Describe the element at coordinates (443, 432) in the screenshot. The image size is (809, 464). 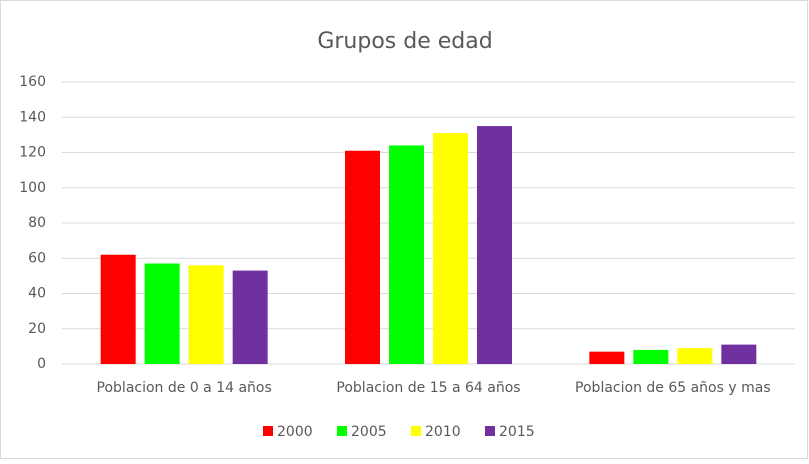
I see `legend-label: 2010` at that location.